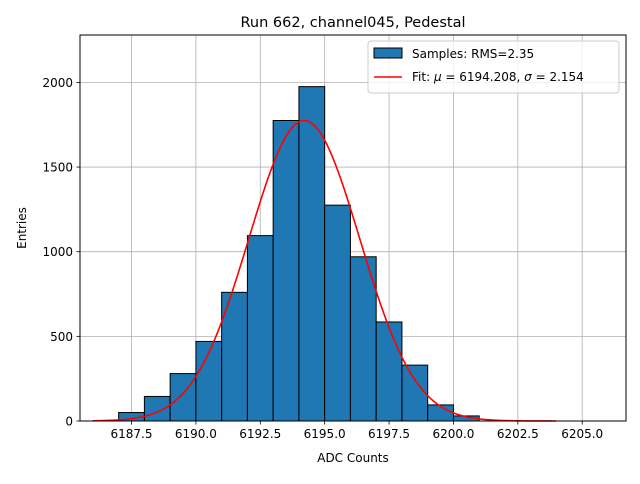 The height and width of the screenshot is (484, 640). I want to click on x-tick-label: 6190.0, so click(196, 434).